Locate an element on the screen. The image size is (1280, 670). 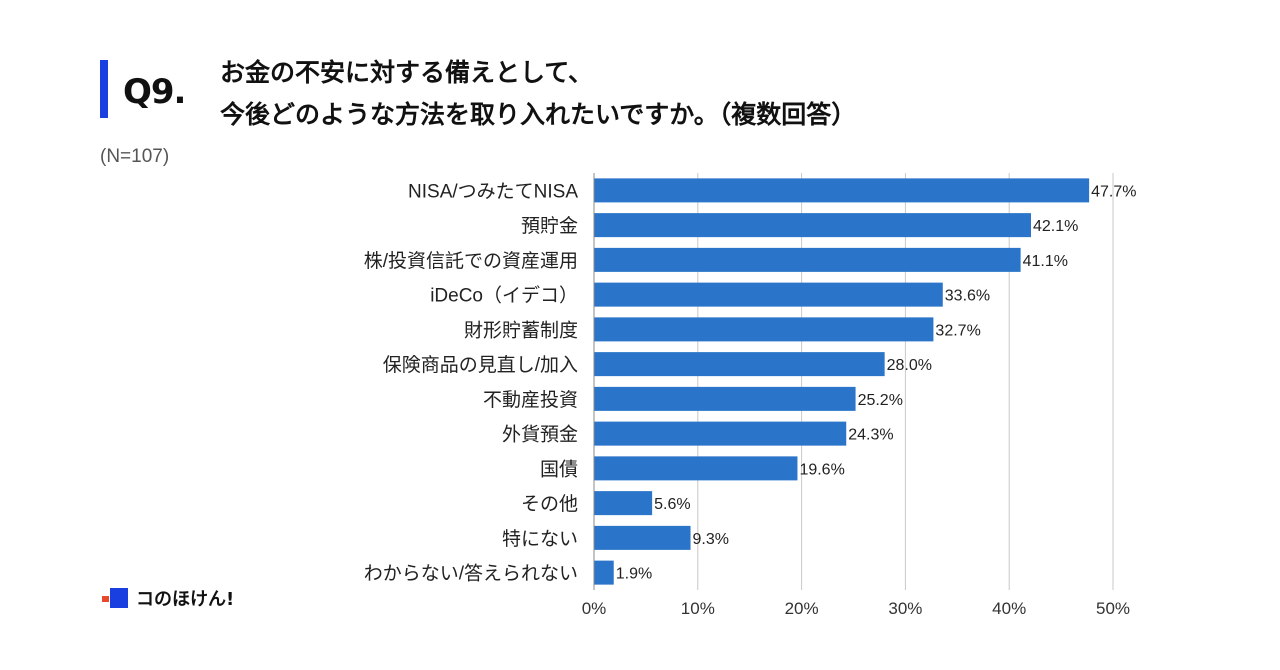
x-tick-label: 50% is located at coordinates (1113, 608).